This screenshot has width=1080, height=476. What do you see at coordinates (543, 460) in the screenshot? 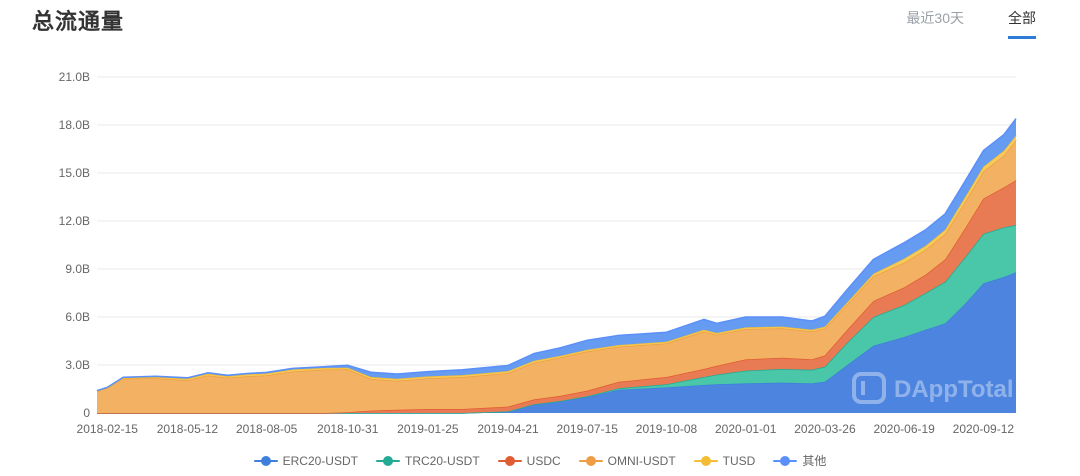
I see `legend-label: USDC` at bounding box center [543, 460].